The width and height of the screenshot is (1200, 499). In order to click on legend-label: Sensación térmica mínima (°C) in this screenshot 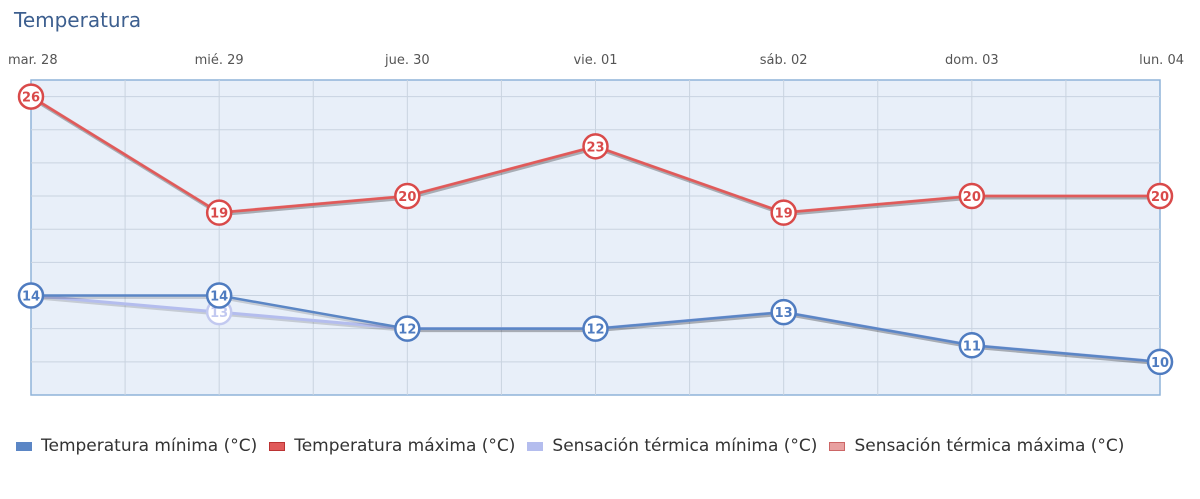, I will do `click(685, 446)`.